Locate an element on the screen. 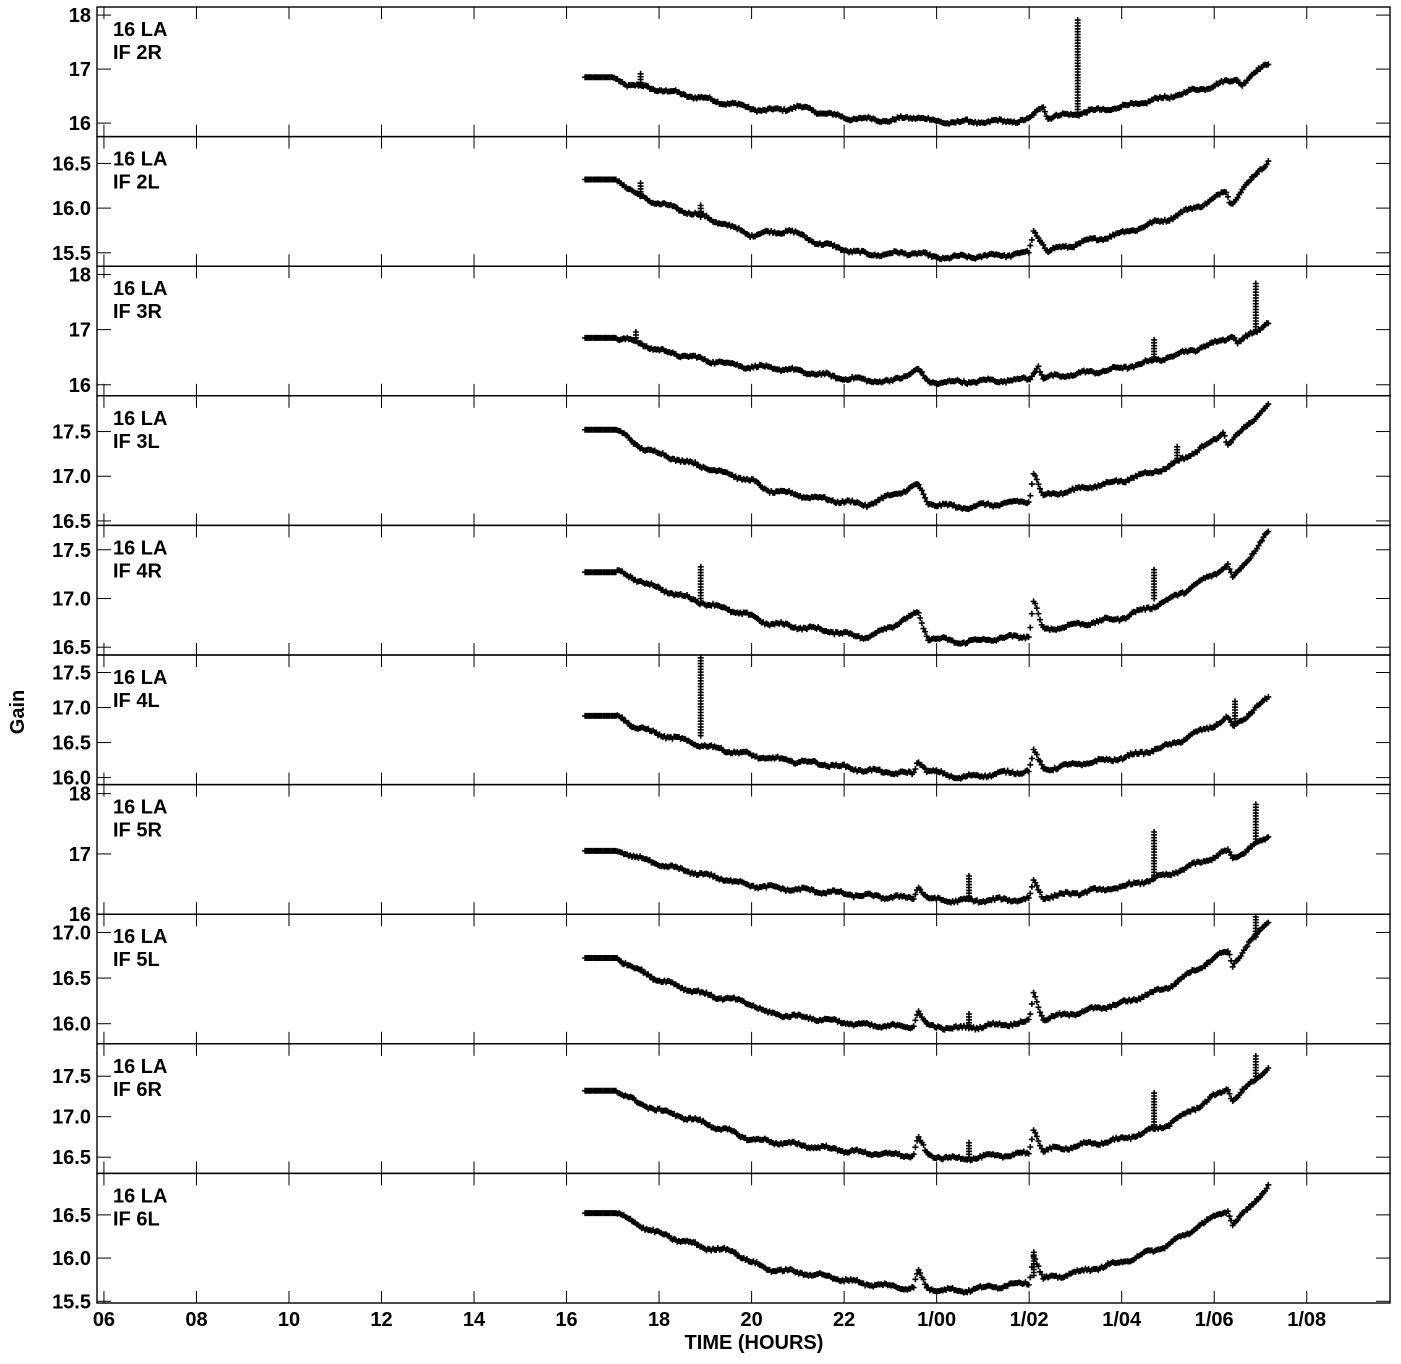 This screenshot has height=1364, width=1401. x-tick-label: 1/08 is located at coordinates (1306, 1320).